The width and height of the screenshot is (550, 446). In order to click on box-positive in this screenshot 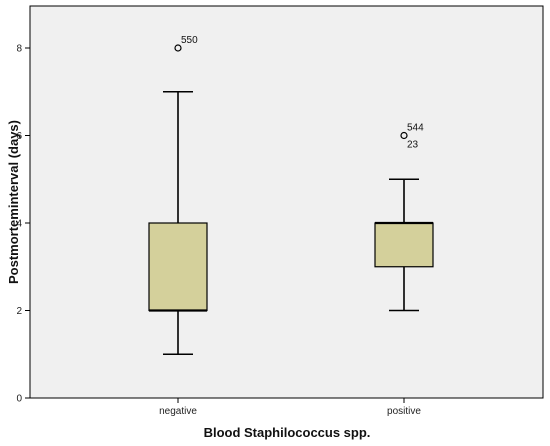, I will do `click(404, 245)`.